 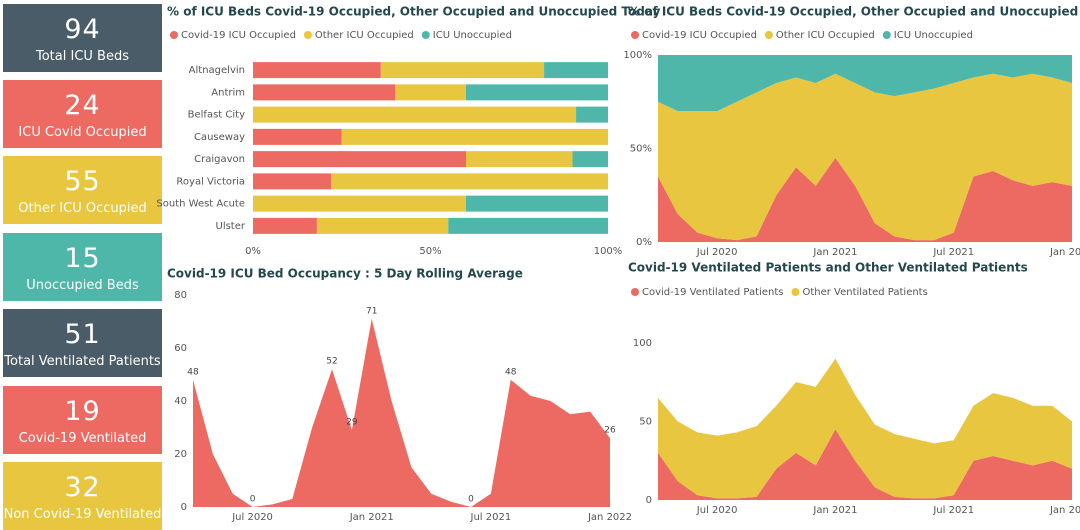 What do you see at coordinates (180, 348) in the screenshot?
I see `y-tick-label: 60` at bounding box center [180, 348].